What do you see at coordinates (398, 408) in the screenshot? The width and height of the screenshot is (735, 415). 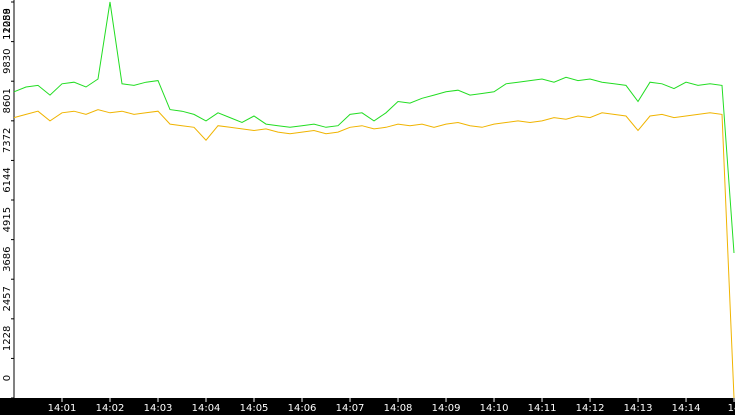 I see `x-tick-label: 14:08` at bounding box center [398, 408].